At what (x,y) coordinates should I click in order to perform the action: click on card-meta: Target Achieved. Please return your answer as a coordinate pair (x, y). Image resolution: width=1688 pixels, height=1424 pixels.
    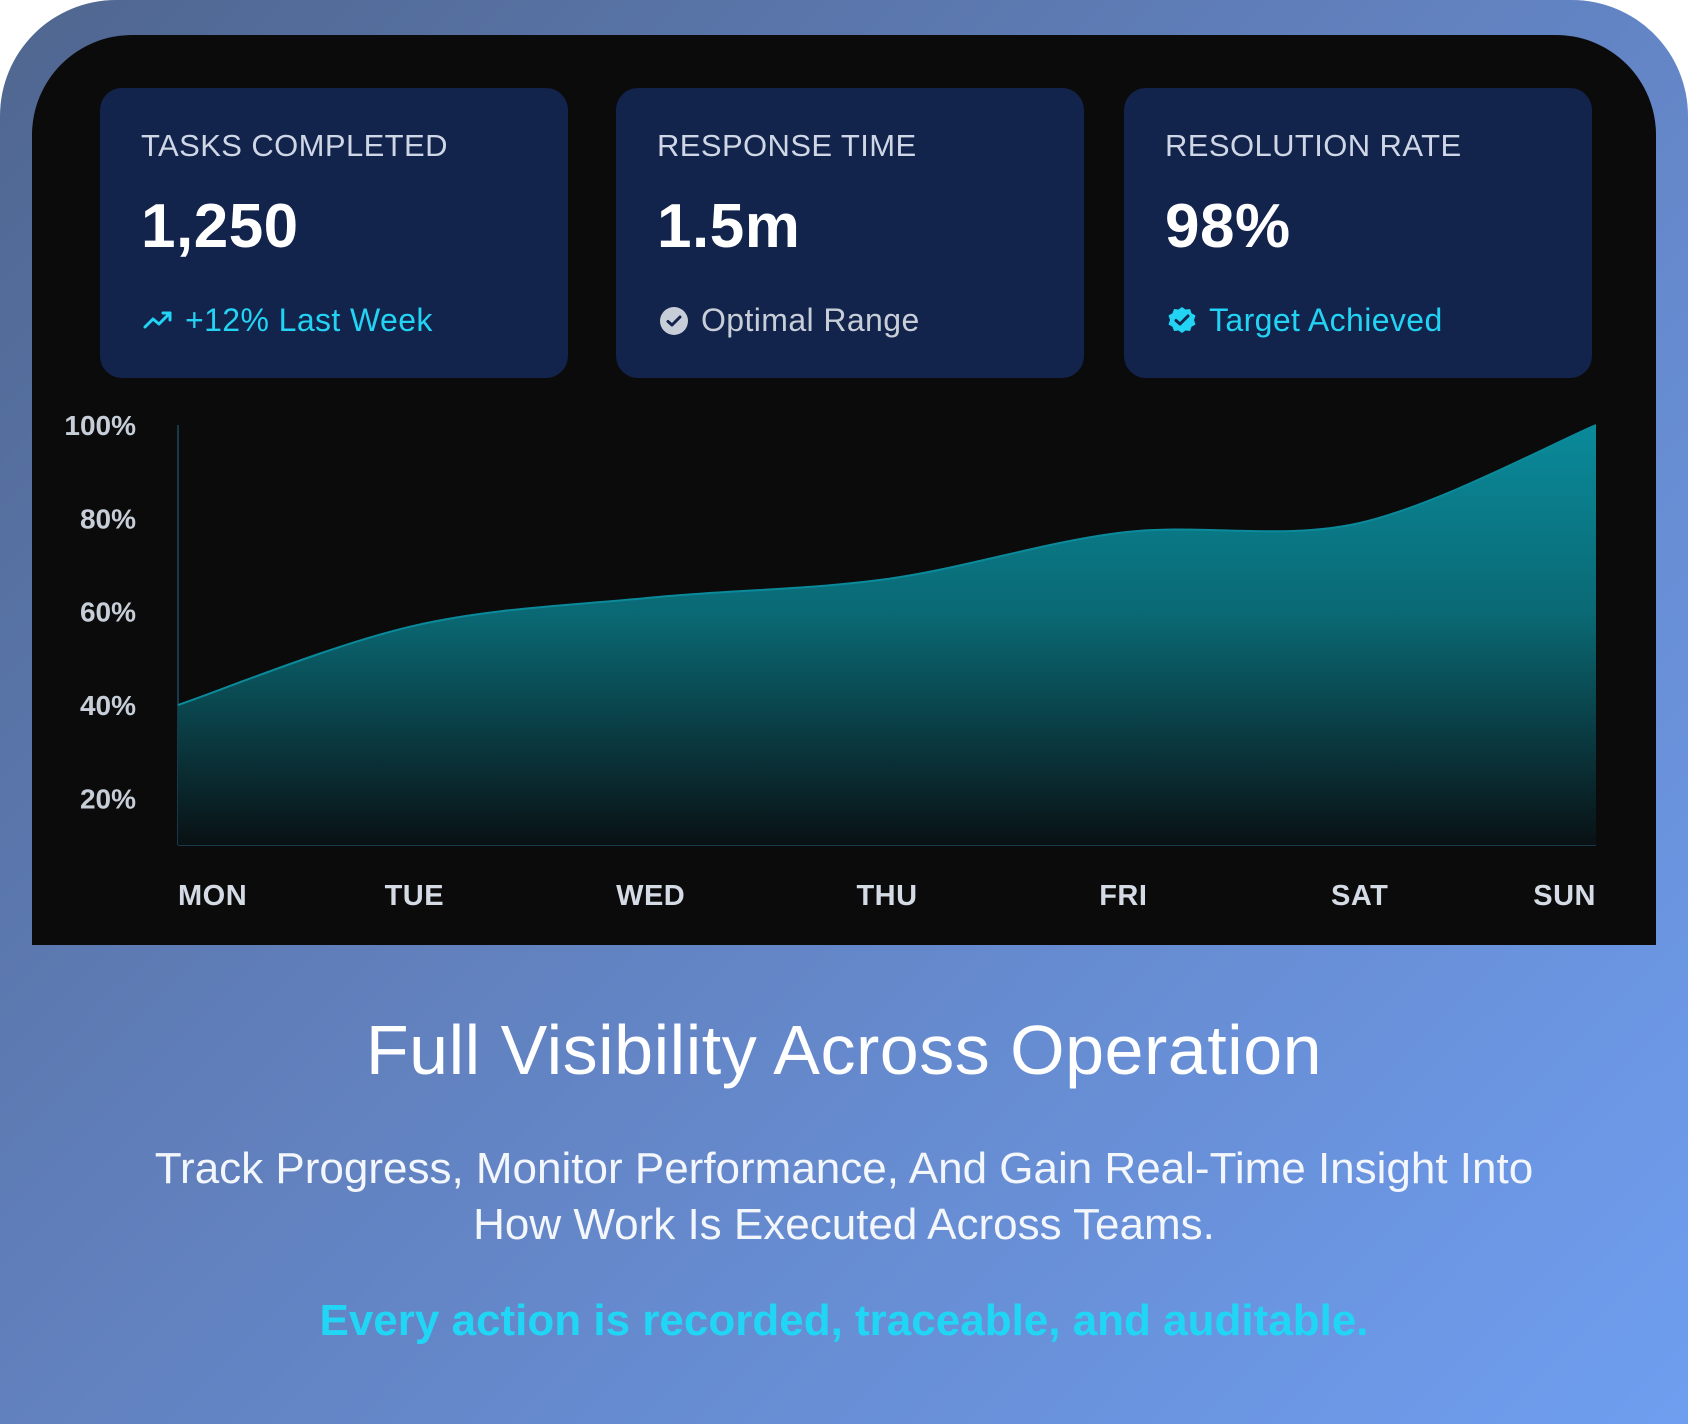
    Looking at the image, I should click on (1304, 320).